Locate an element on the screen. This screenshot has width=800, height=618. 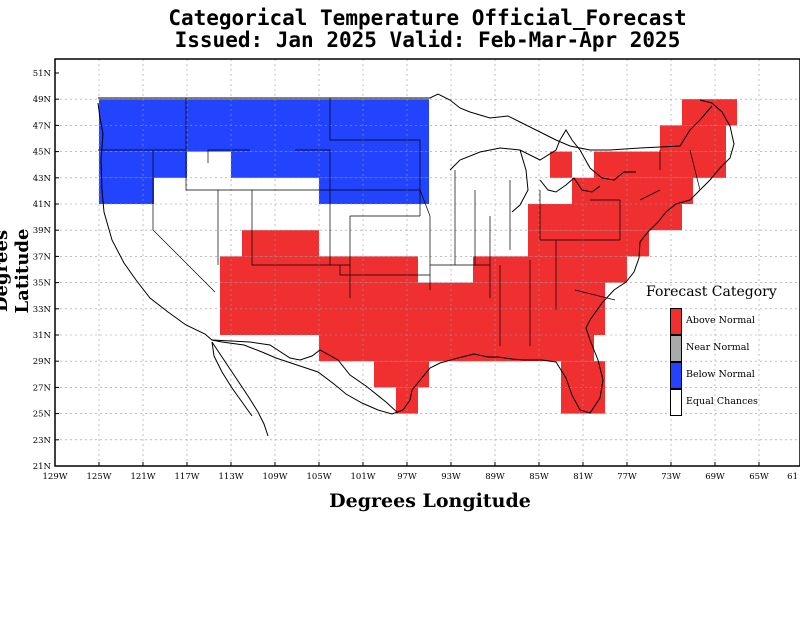
lon-tick-label: 109W is located at coordinates (275, 477).